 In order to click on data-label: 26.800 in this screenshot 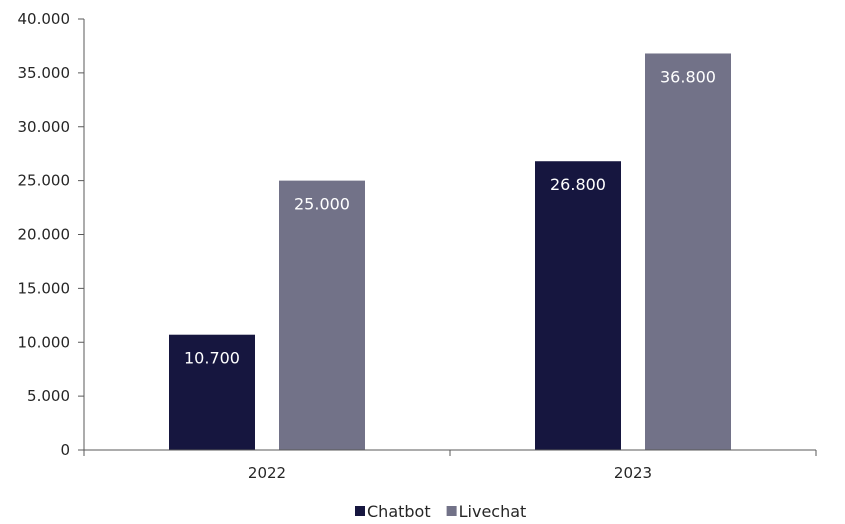, I will do `click(578, 184)`.